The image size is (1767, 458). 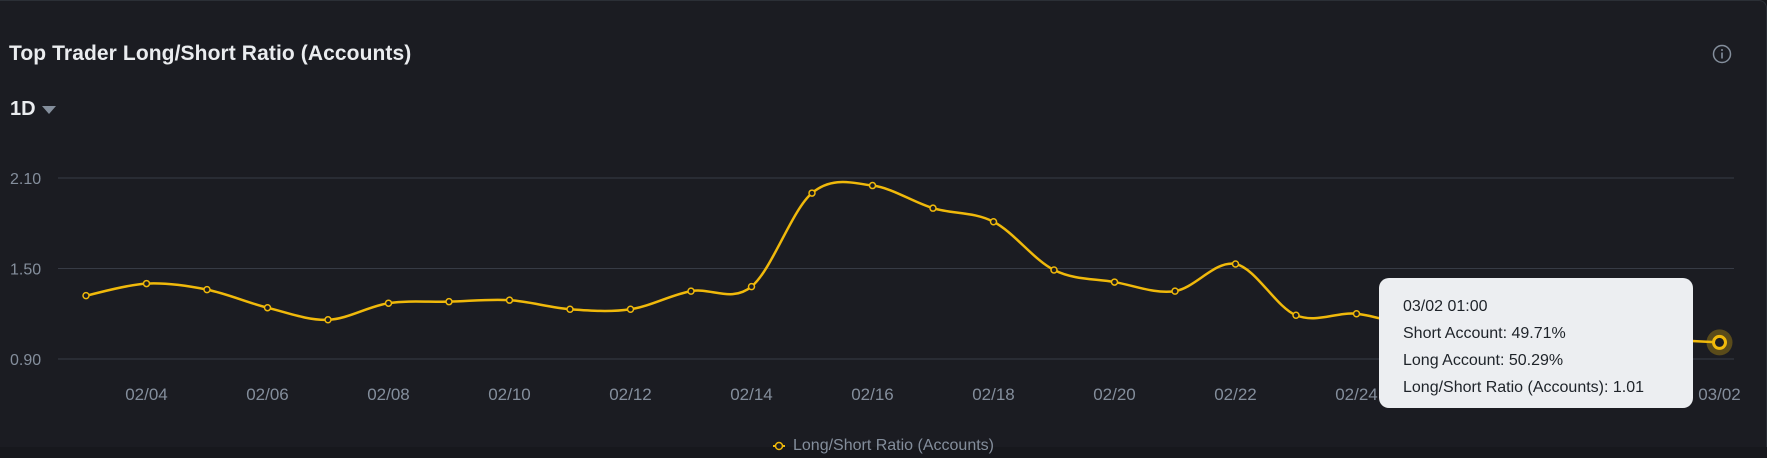 I want to click on x-tick-label: 02/22, so click(x=1235, y=394).